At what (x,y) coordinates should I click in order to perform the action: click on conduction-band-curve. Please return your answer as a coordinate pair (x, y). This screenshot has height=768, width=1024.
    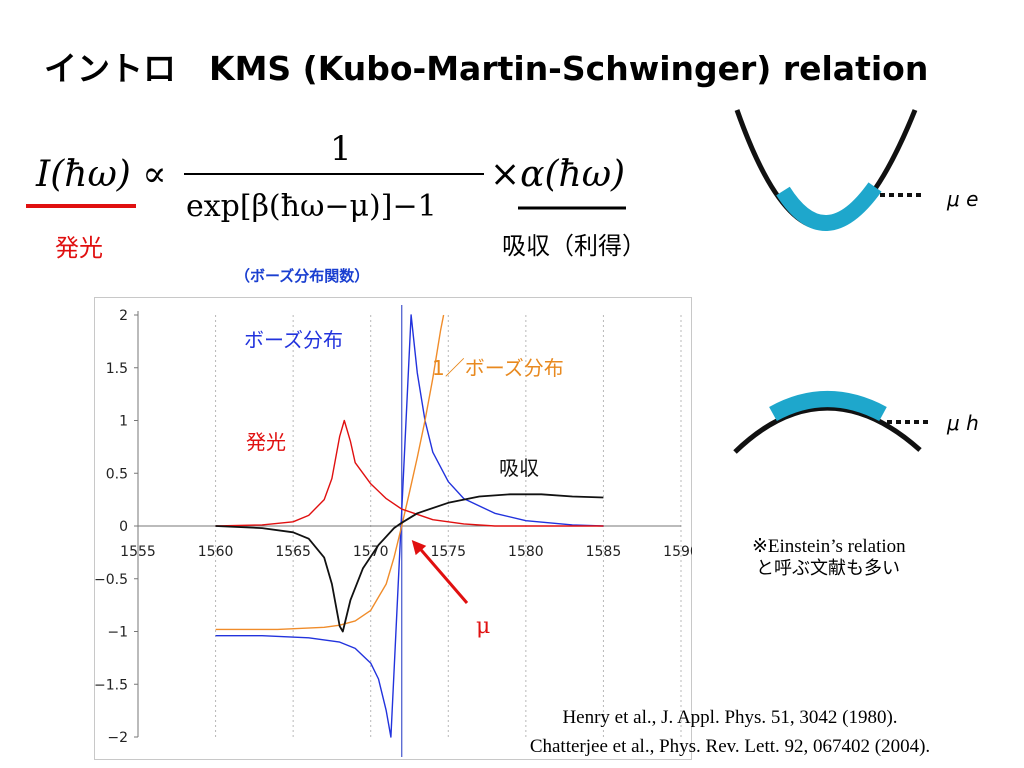
    Looking at the image, I should click on (826, 169).